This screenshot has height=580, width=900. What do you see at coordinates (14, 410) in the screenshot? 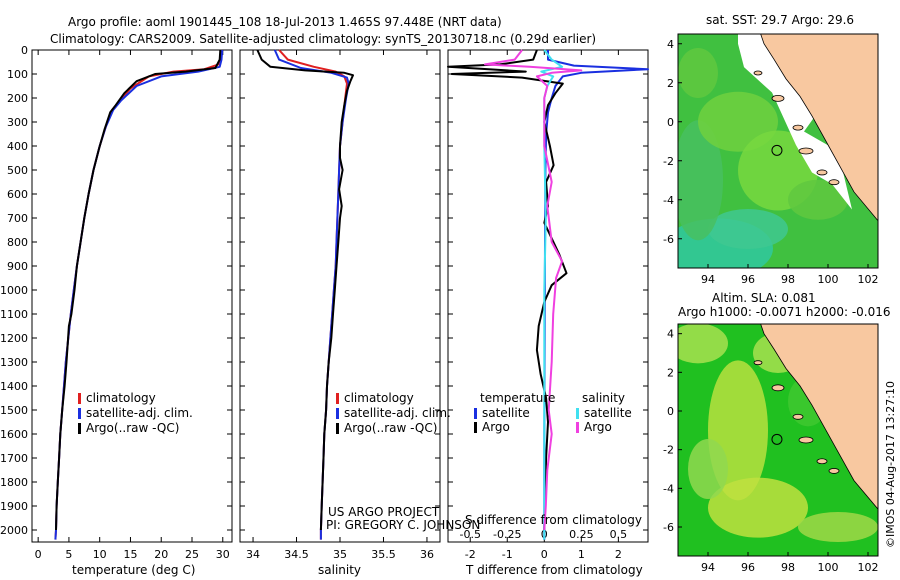
I see `depth-tick-label: 1500` at bounding box center [14, 410].